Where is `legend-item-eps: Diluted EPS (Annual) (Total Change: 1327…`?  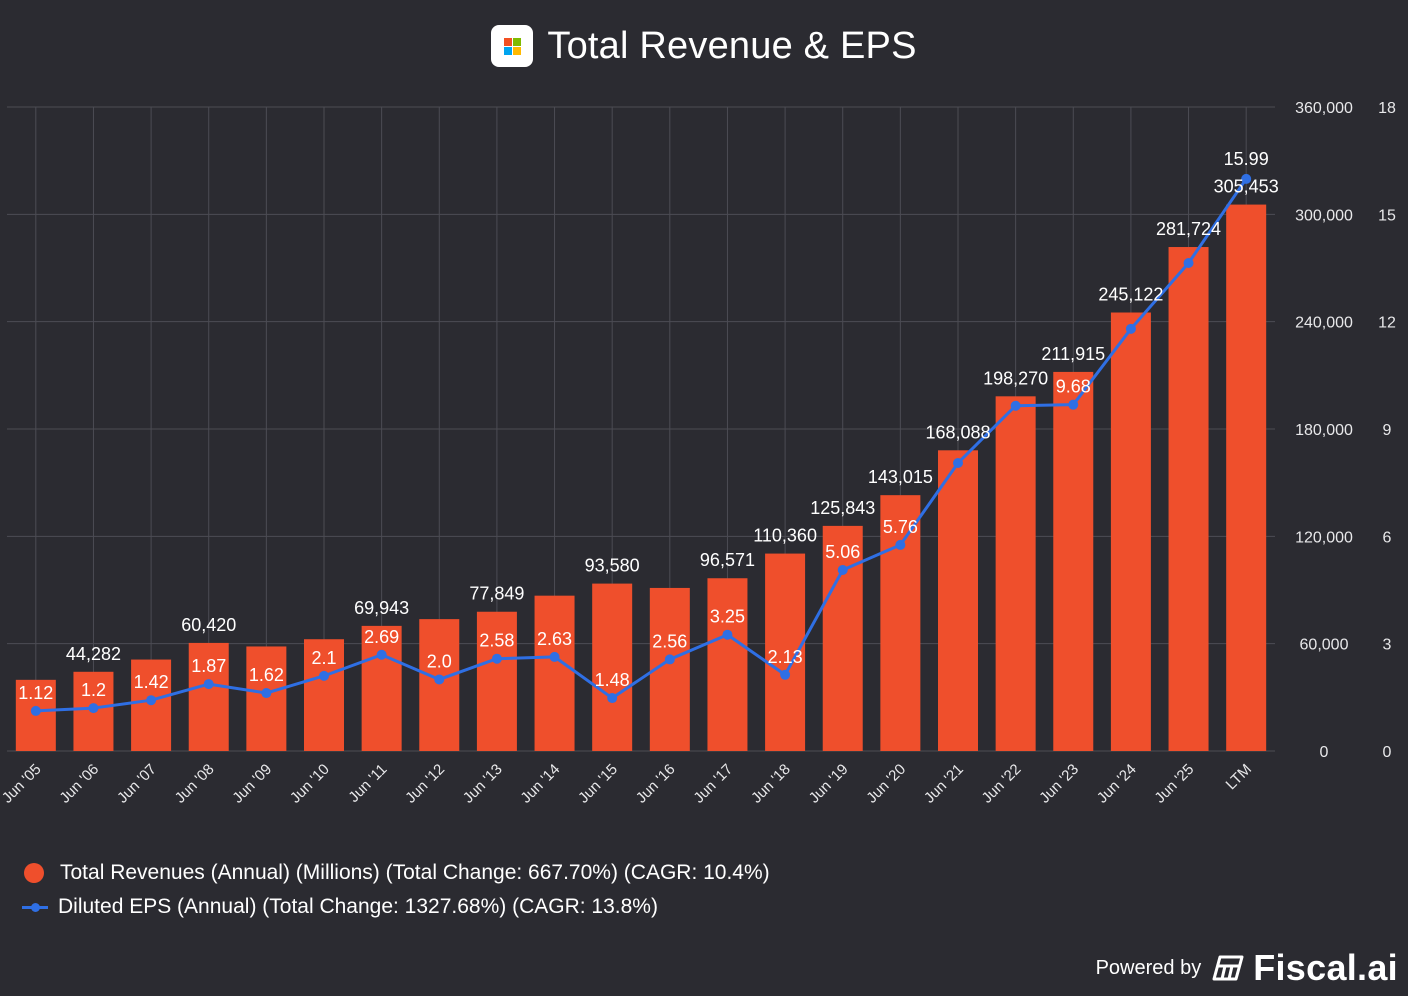 legend-item-eps: Diluted EPS (Annual) (Total Change: 1327… is located at coordinates (396, 907).